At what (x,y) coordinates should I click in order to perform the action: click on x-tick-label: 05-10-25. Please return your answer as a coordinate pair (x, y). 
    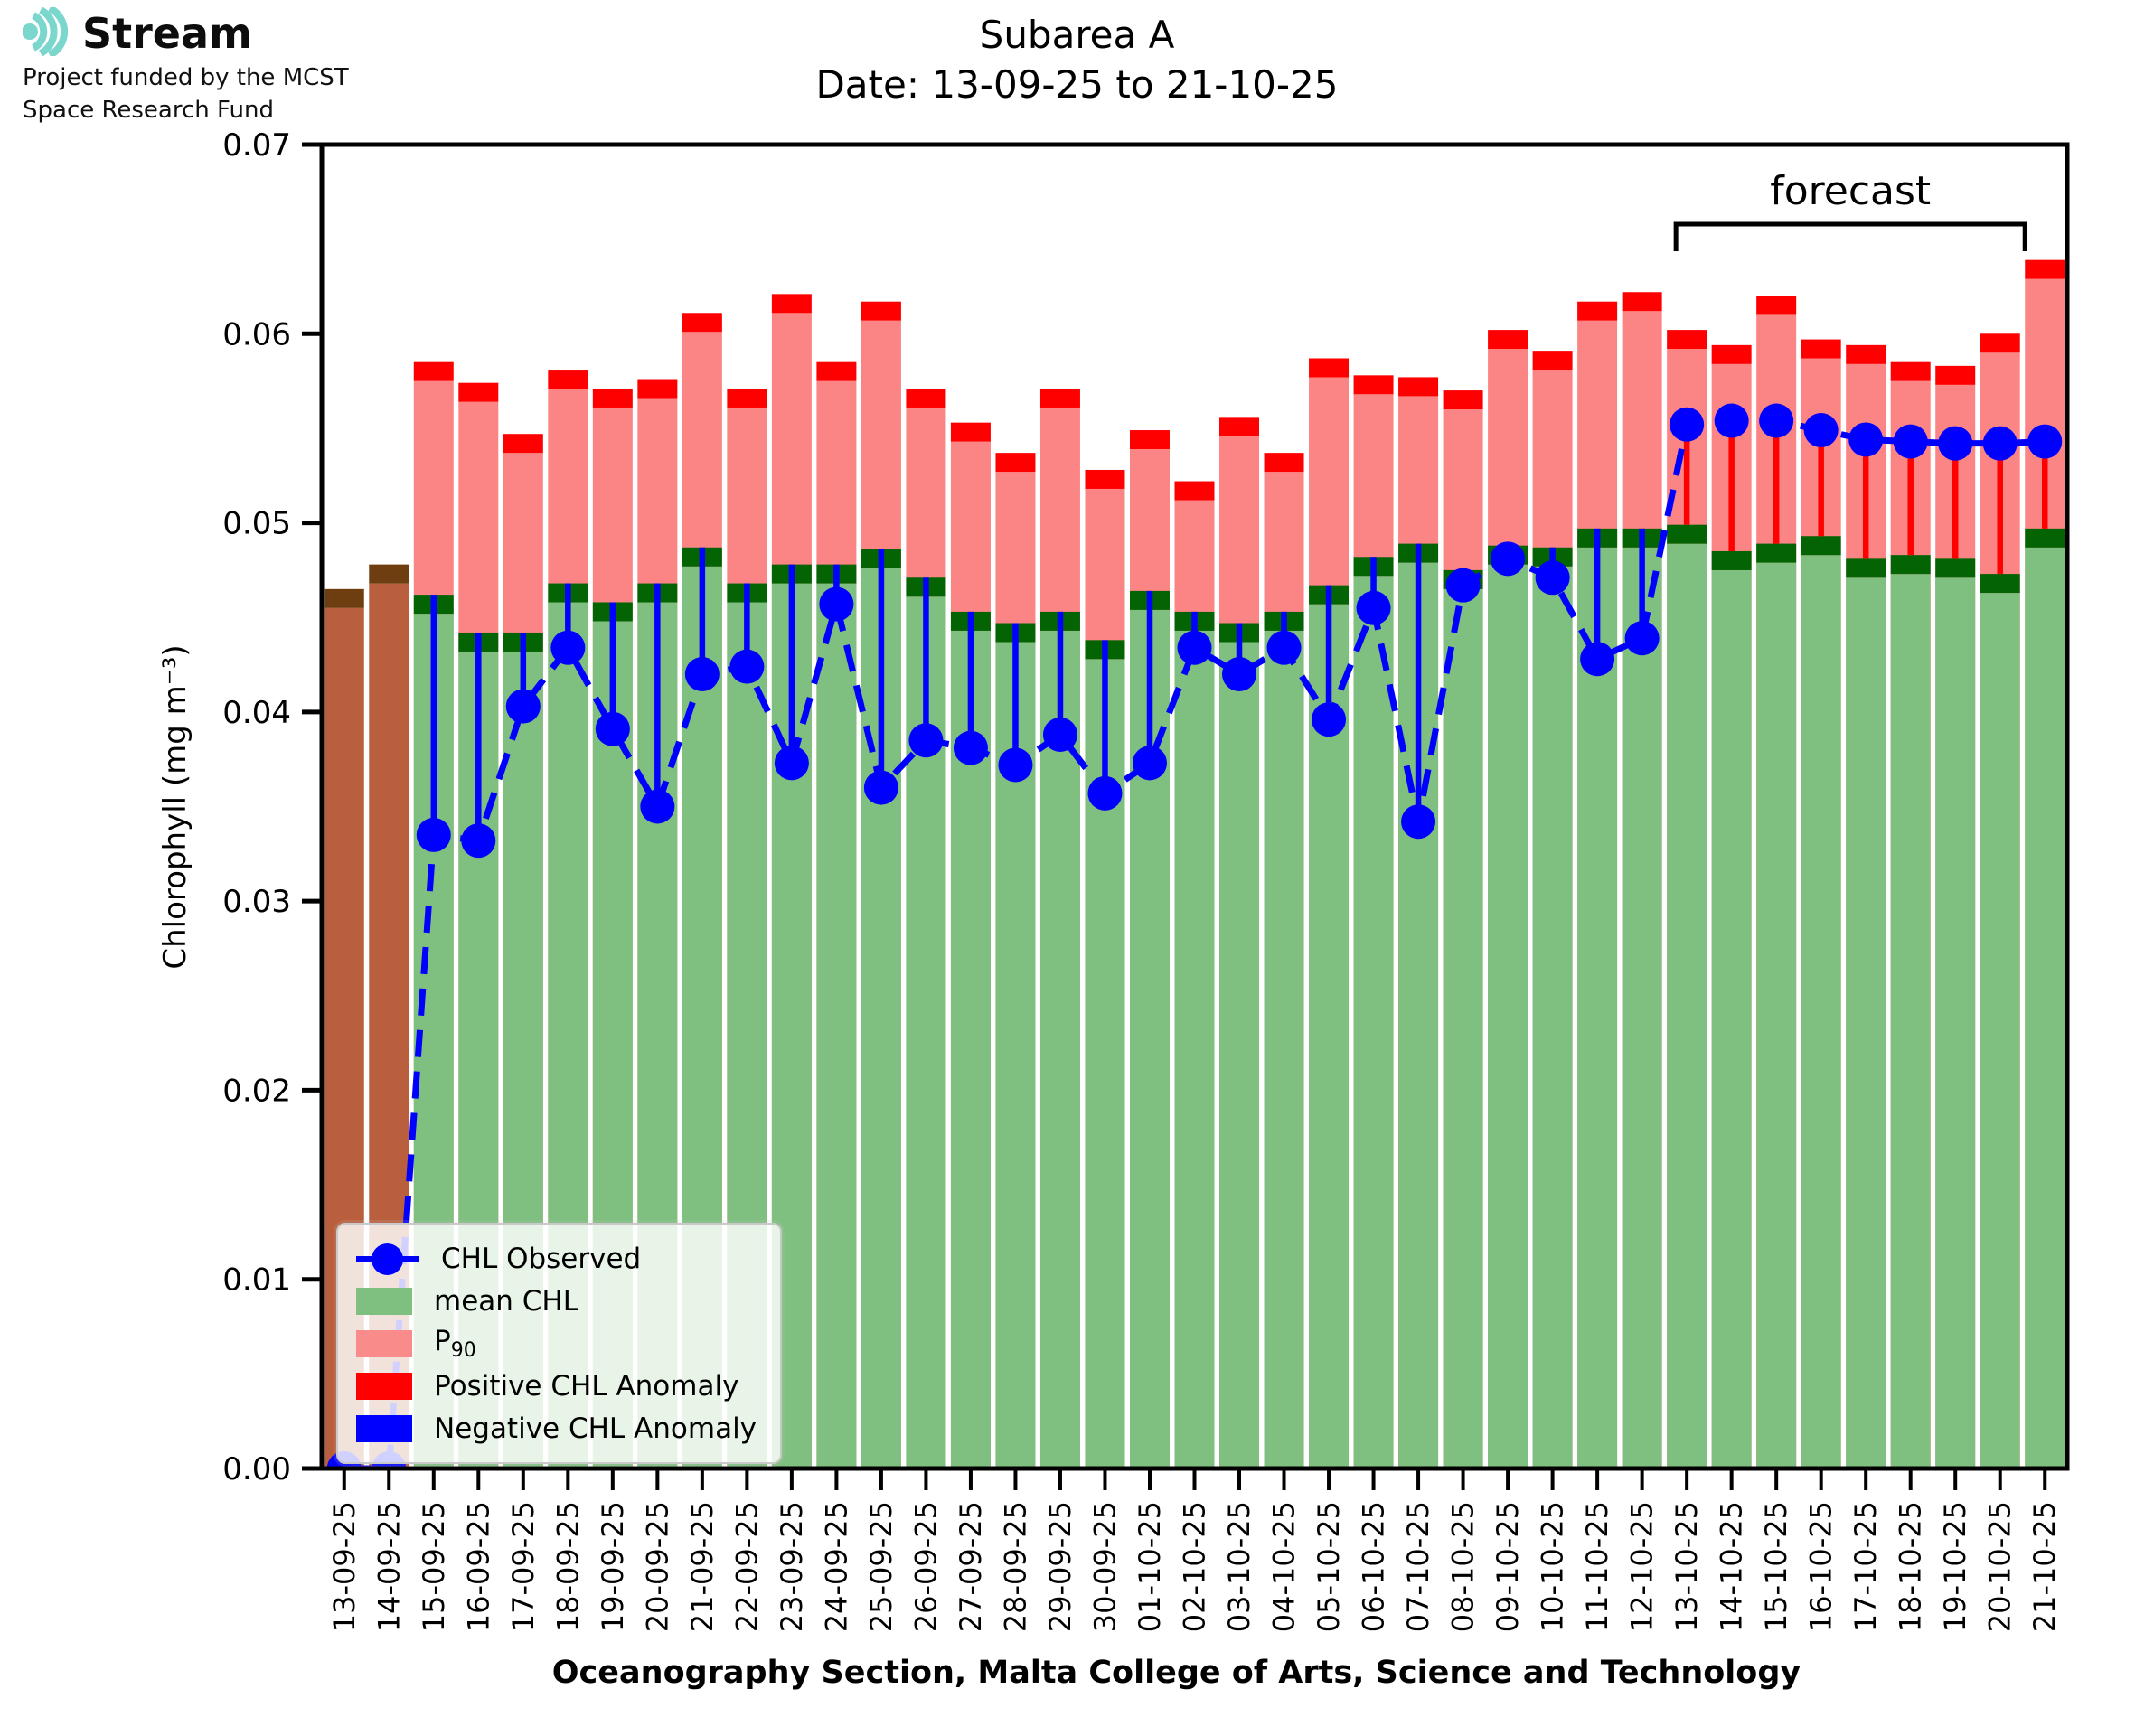
    Looking at the image, I should click on (1329, 1566).